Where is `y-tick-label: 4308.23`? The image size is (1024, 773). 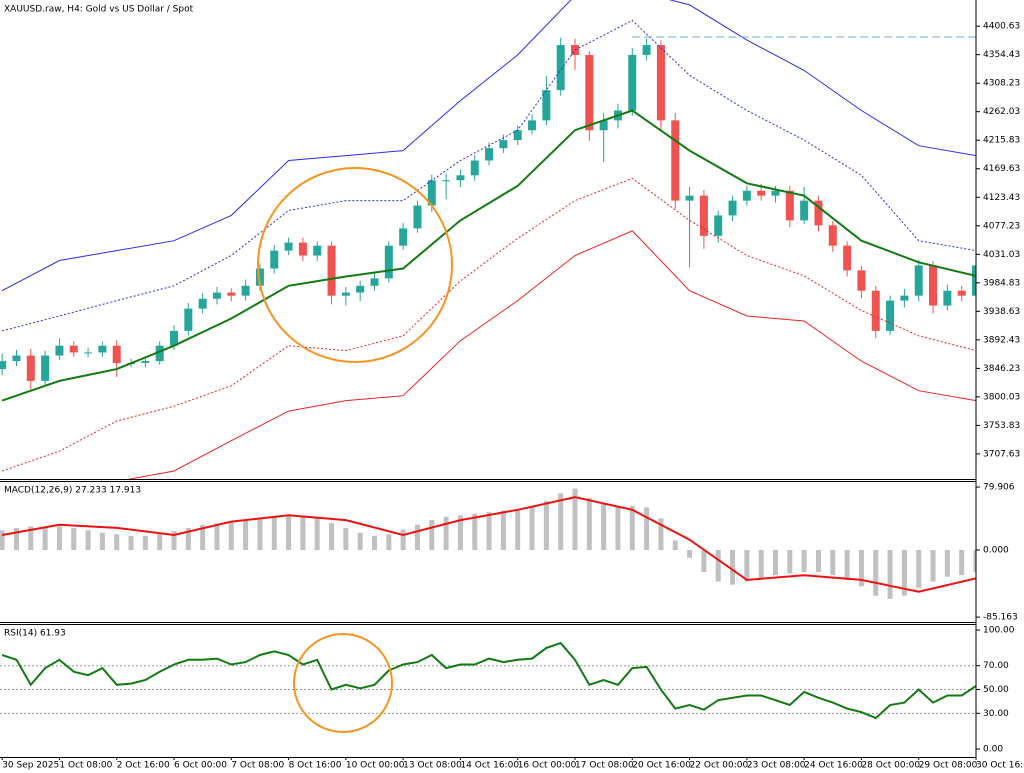
y-tick-label: 4308.23 is located at coordinates (1001, 84).